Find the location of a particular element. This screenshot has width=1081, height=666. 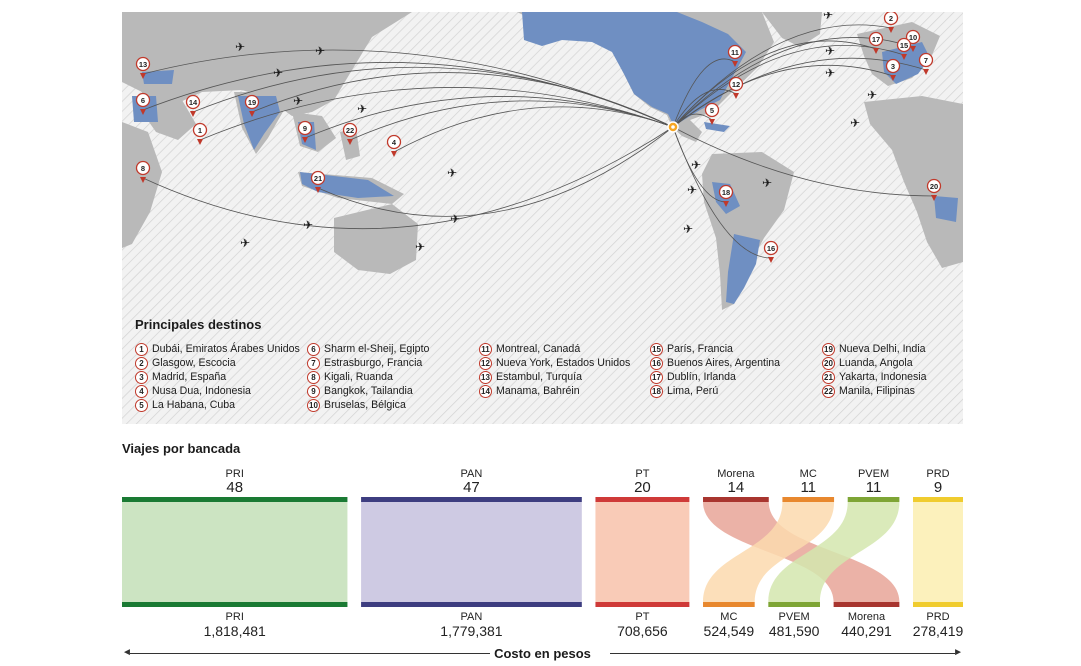

cost-value-label: 1,818,481 is located at coordinates (235, 631).